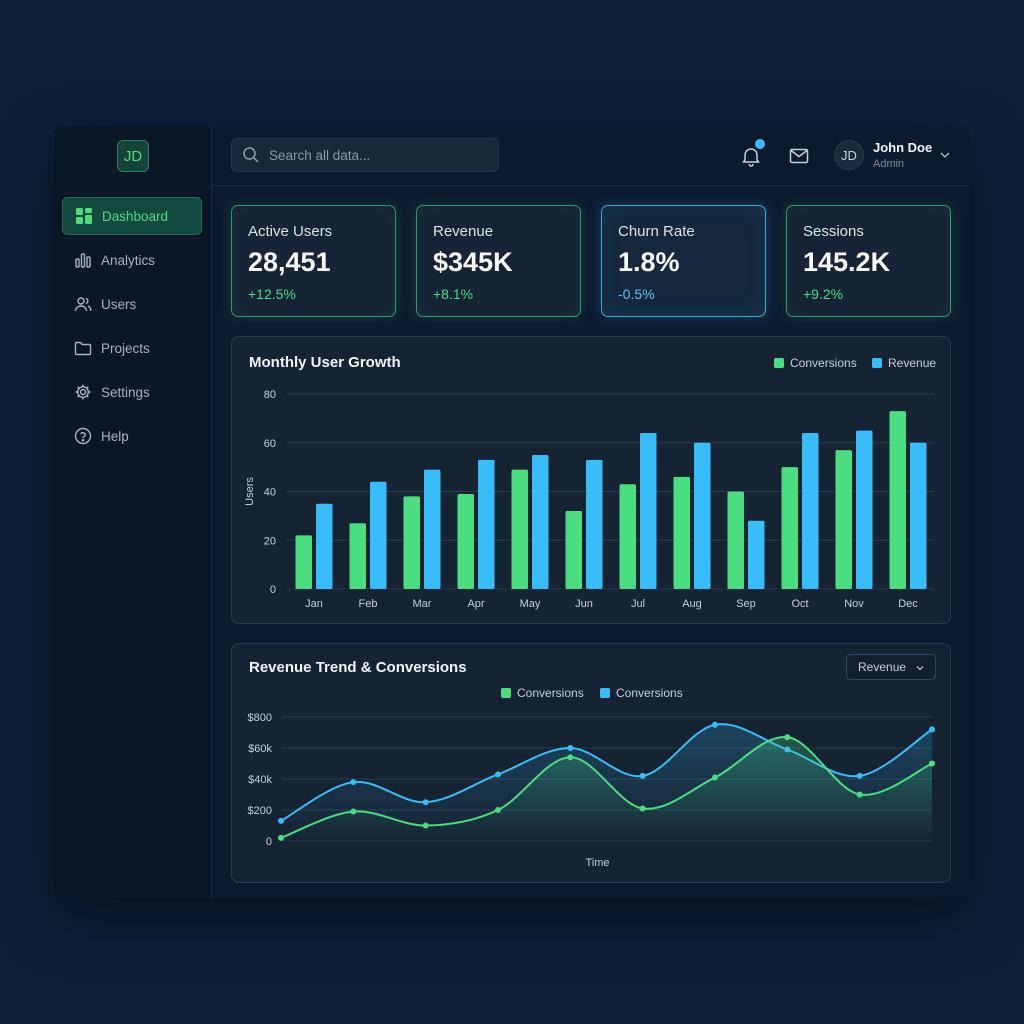 This screenshot has width=1024, height=1024. I want to click on y-tick-label: 20, so click(270, 541).